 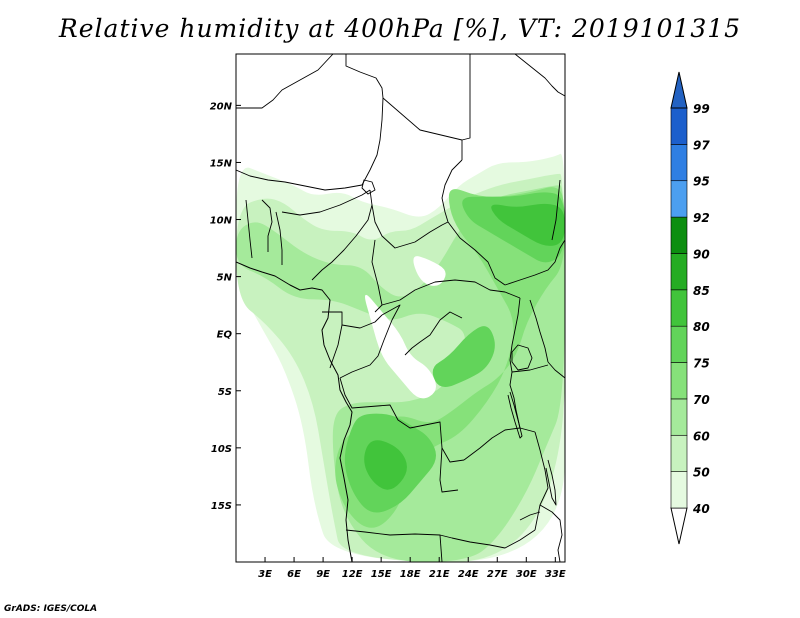 I want to click on border-benin, so click(x=279, y=238).